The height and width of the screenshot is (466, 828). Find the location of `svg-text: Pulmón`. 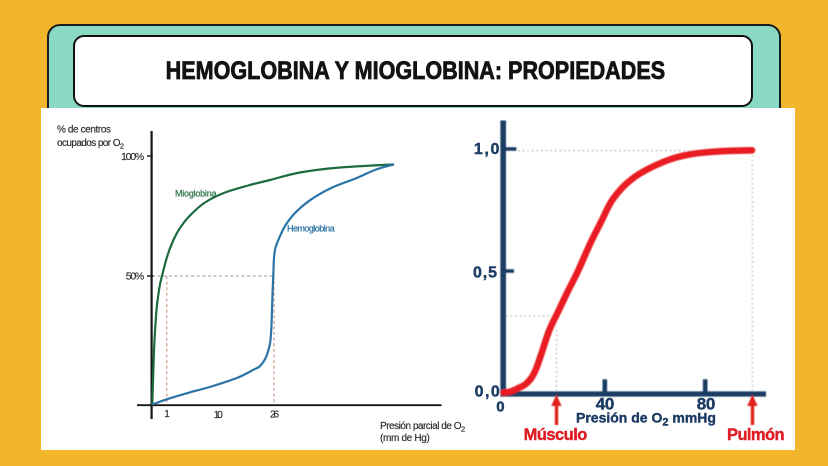

svg-text: Pulmón is located at coordinates (756, 435).